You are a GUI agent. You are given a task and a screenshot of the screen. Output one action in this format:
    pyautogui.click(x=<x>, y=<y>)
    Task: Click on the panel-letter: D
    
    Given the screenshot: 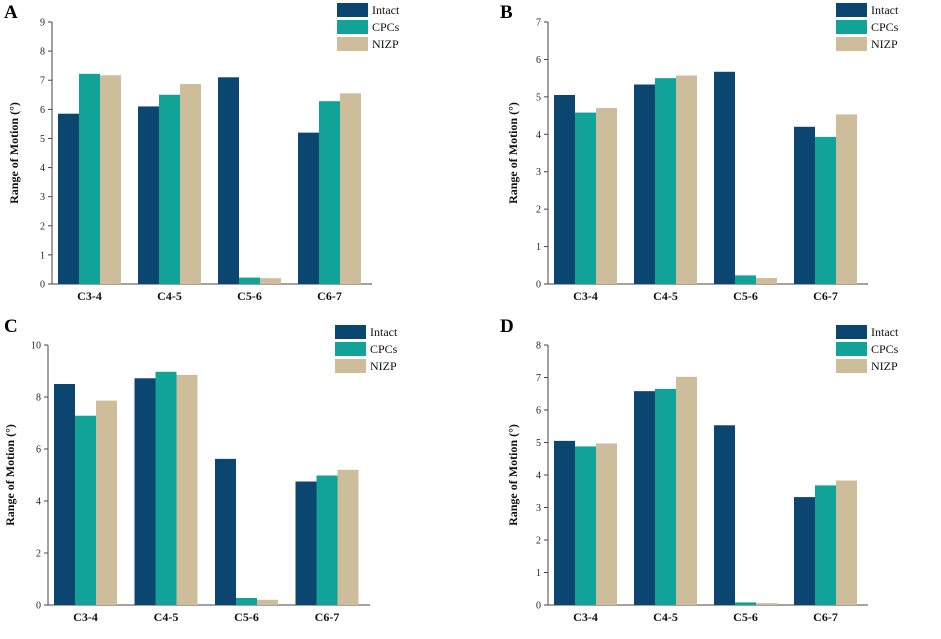 What is the action you would take?
    pyautogui.click(x=507, y=326)
    